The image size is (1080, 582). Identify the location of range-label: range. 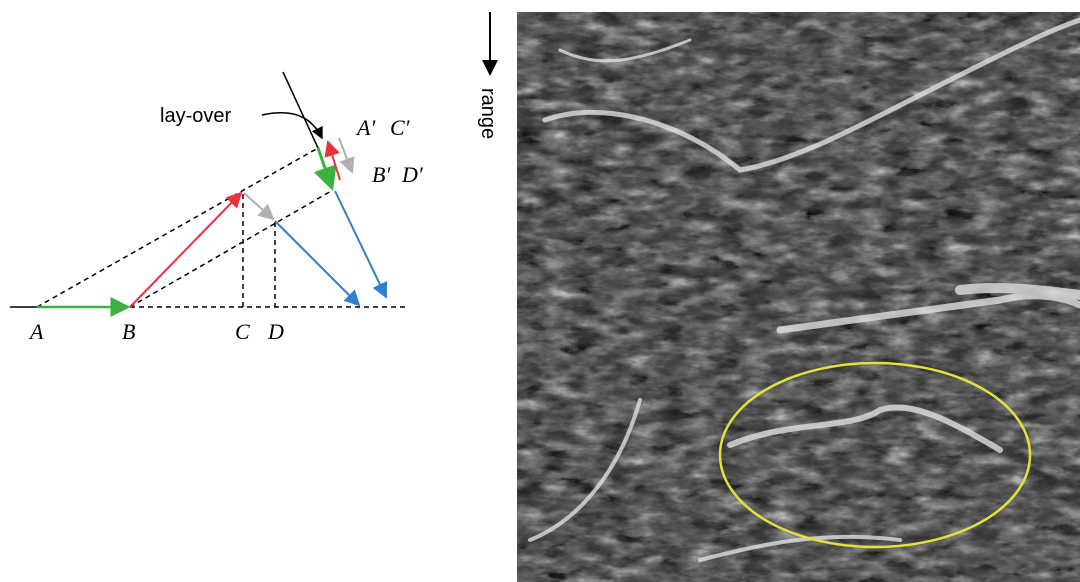
(488, 113).